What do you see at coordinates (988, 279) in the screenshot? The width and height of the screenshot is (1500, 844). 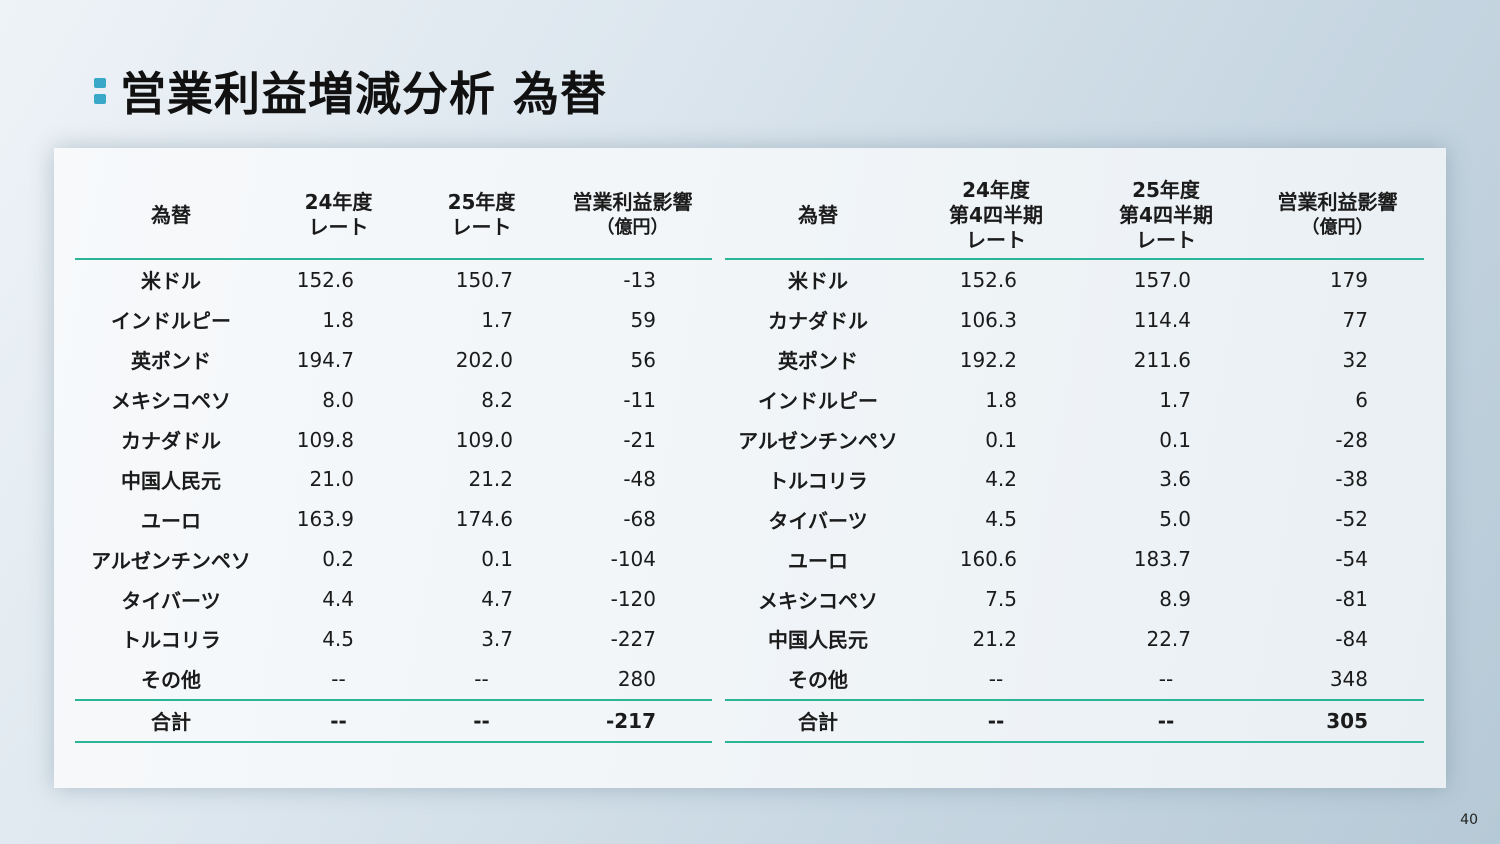 I see `rate-cell: 152.6` at bounding box center [988, 279].